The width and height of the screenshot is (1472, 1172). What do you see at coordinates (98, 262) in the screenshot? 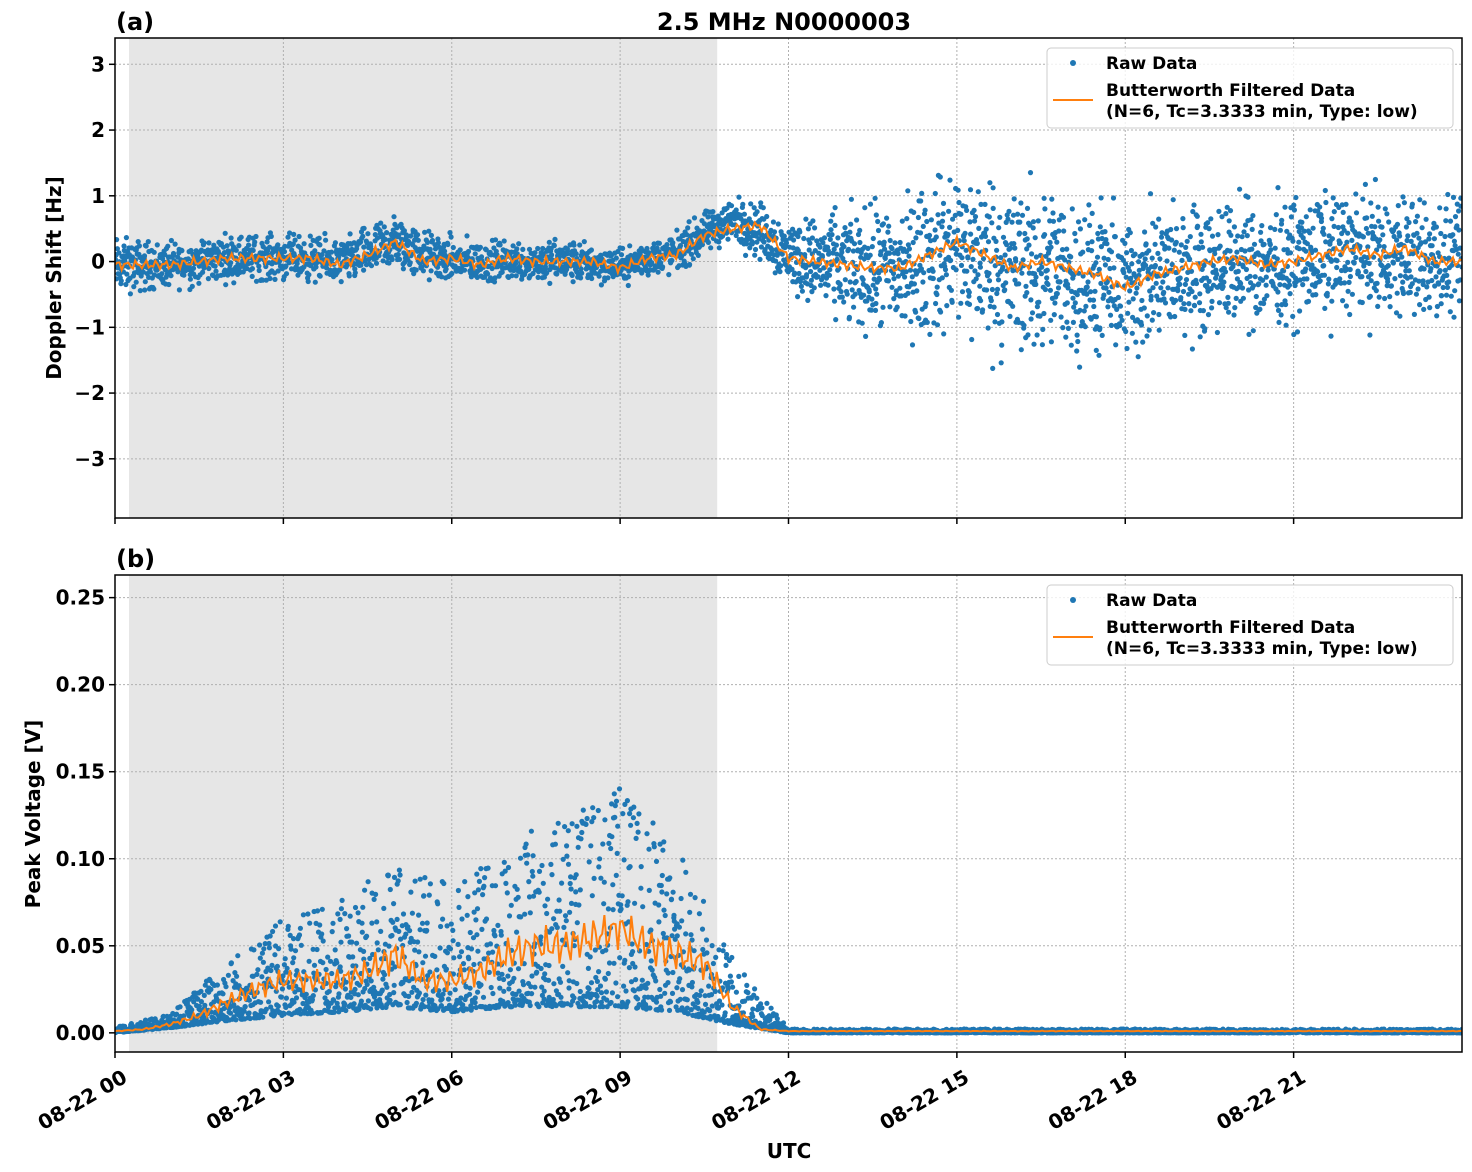
I see `y-tick-label: 0` at bounding box center [98, 262].